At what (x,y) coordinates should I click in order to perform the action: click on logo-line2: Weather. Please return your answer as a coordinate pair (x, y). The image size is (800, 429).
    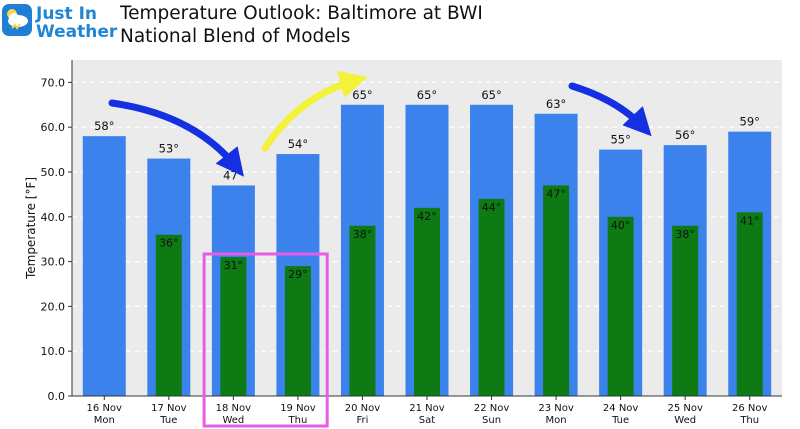
    Looking at the image, I should click on (77, 32).